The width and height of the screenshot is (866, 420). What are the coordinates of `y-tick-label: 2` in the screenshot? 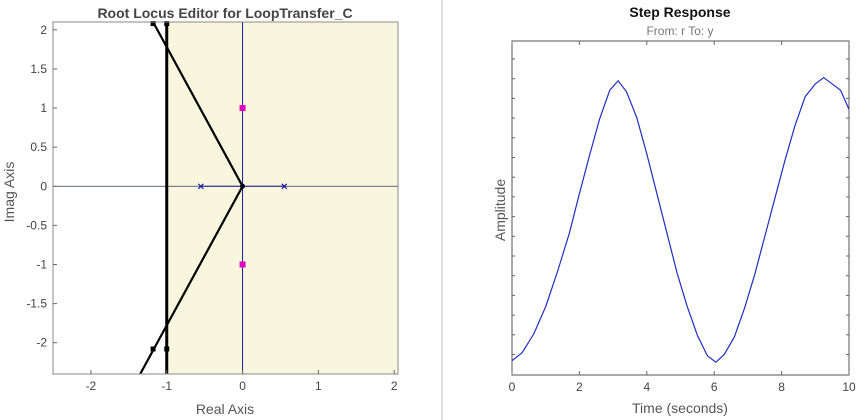 It's located at (43, 30).